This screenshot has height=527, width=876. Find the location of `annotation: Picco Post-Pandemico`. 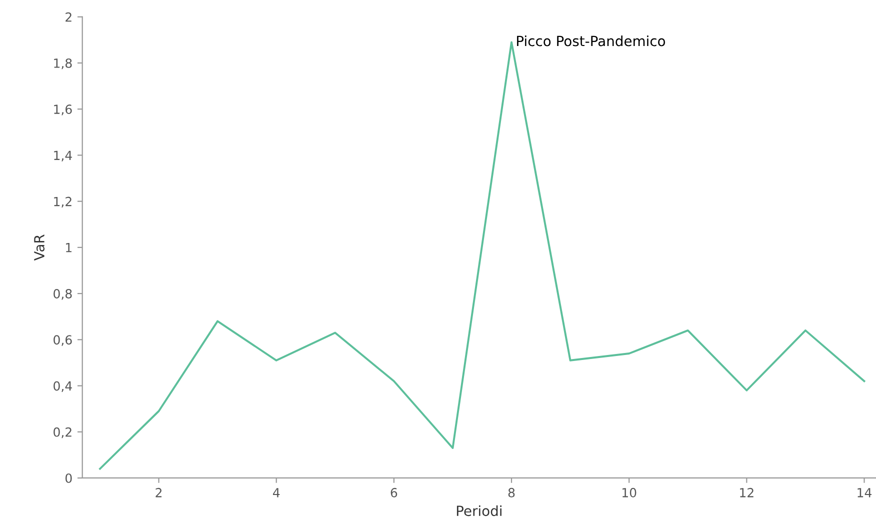

annotation: Picco Post-Pandemico is located at coordinates (591, 41).